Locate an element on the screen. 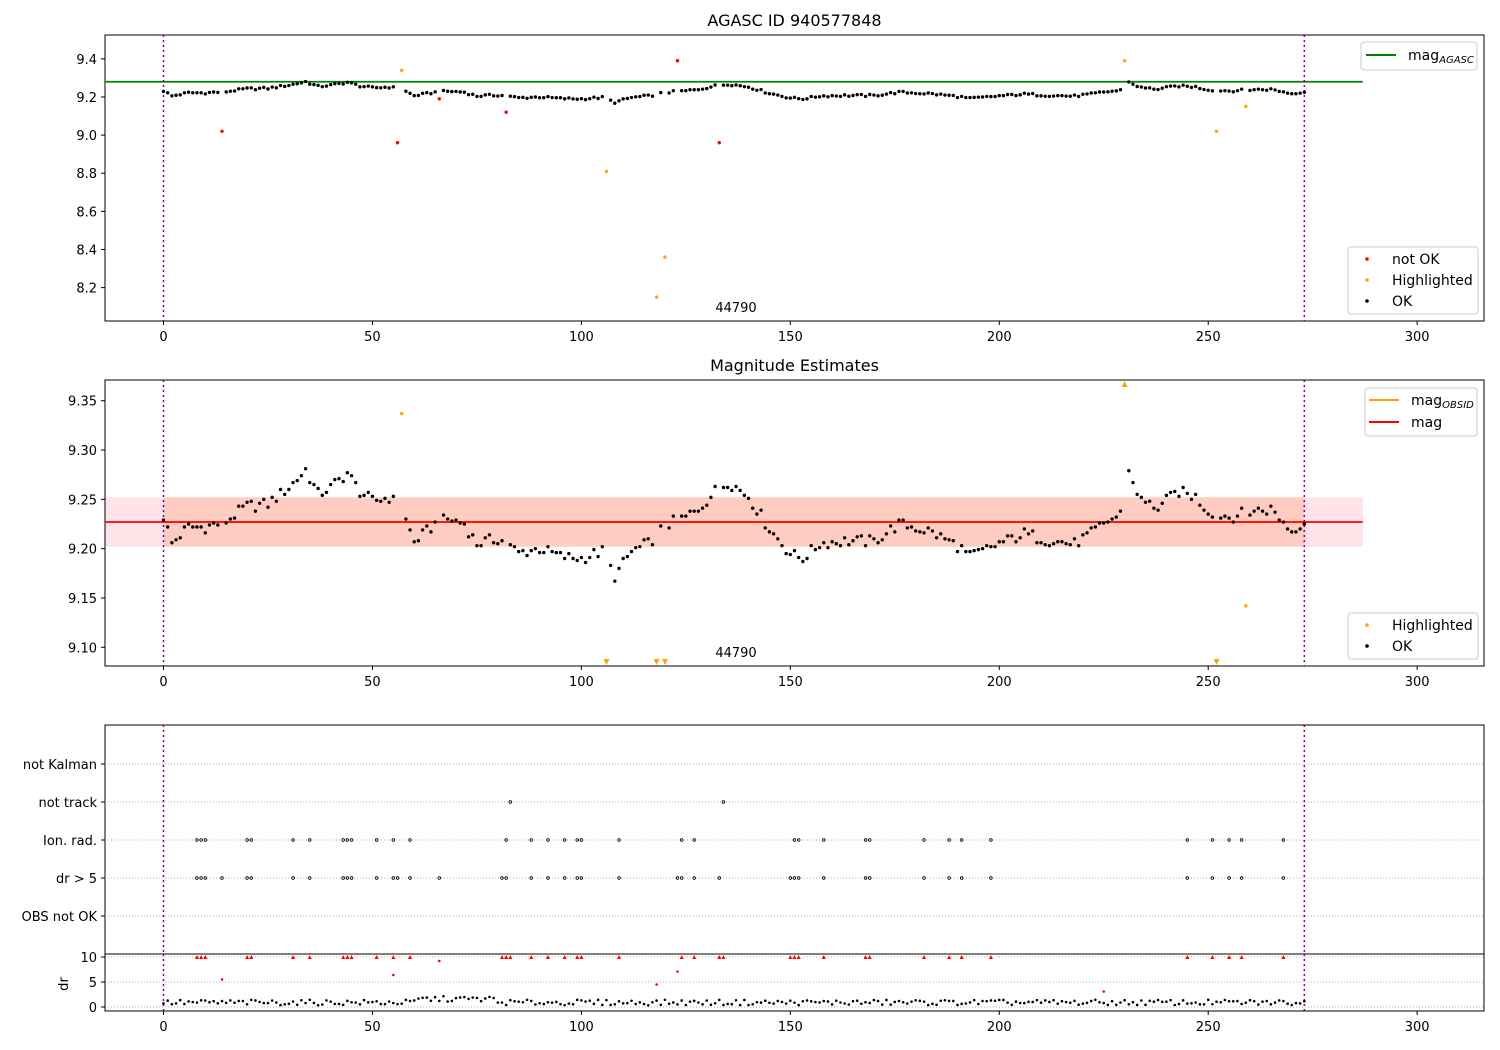  flag-row-label: OBS not OK is located at coordinates (60, 917).